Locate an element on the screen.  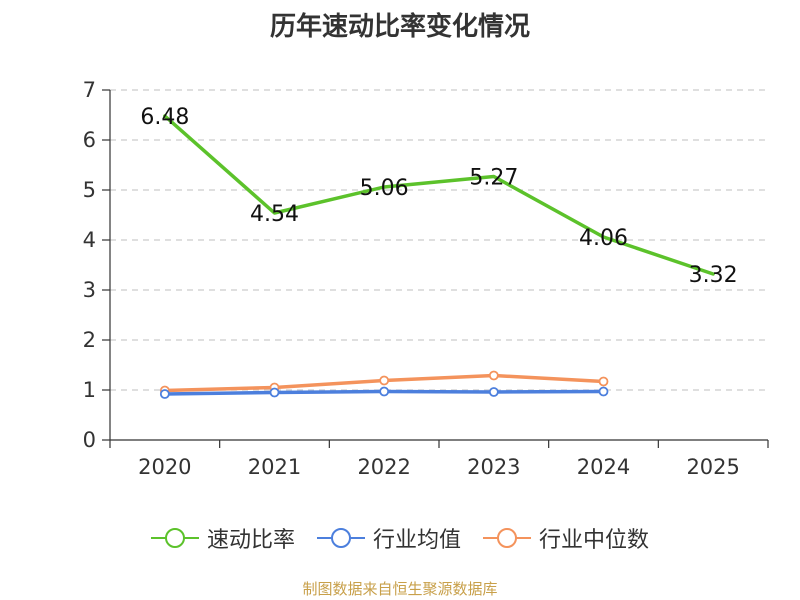
y-tick-label-6: 6 is located at coordinates (89, 140).